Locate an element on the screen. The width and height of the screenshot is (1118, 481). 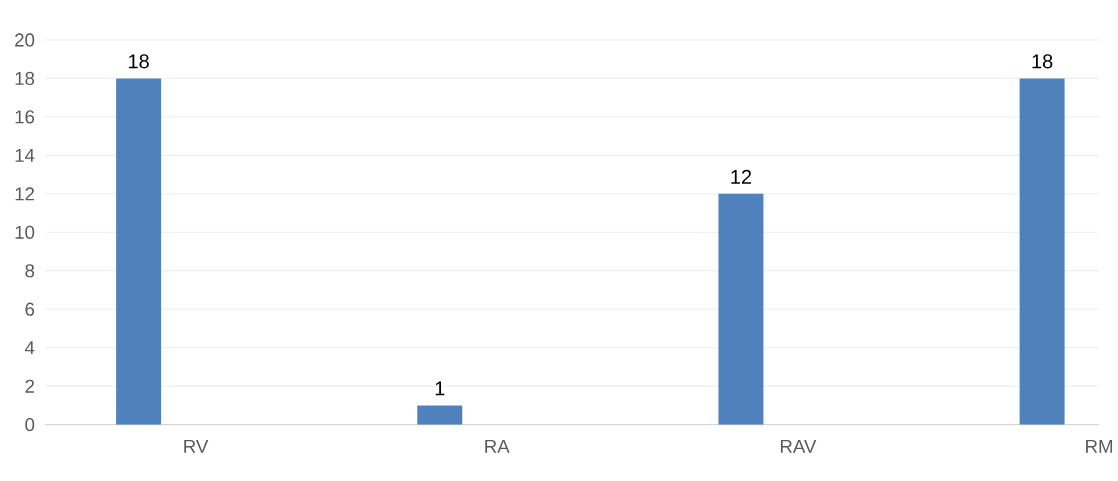
x-tick-label: RAV is located at coordinates (798, 447).